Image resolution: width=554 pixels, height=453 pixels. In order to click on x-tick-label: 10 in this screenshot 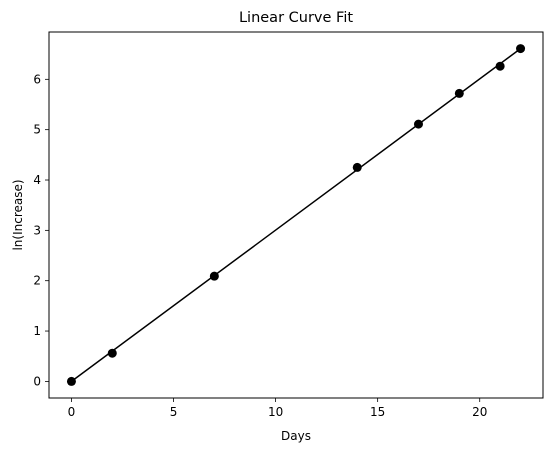, I will do `click(275, 412)`.